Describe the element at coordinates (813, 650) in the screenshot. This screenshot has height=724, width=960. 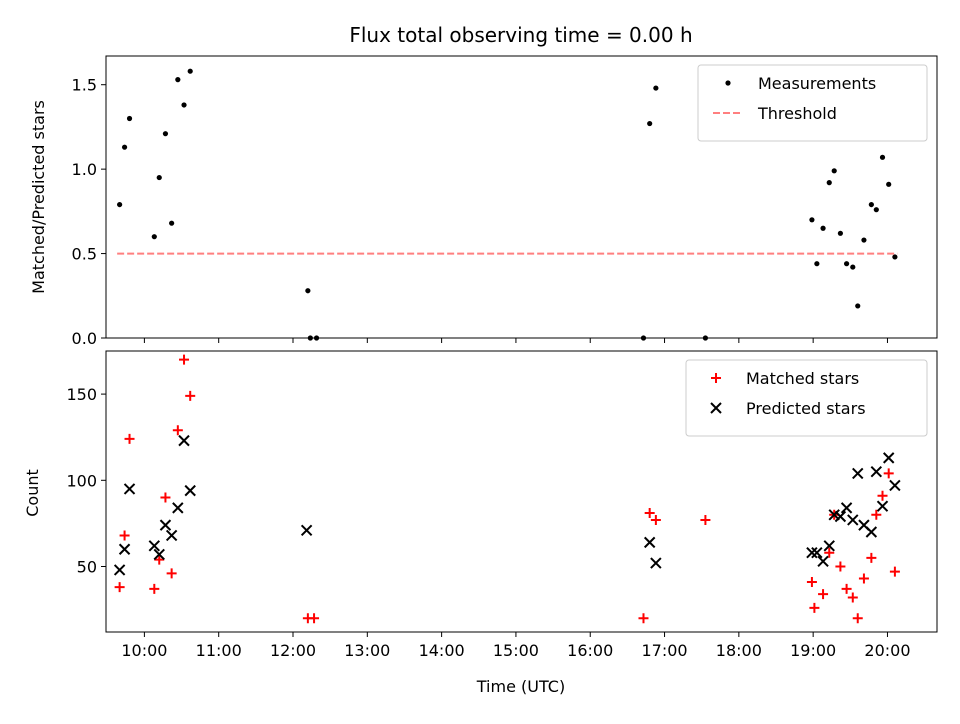
I see `x-tick-label: 19:00` at that location.